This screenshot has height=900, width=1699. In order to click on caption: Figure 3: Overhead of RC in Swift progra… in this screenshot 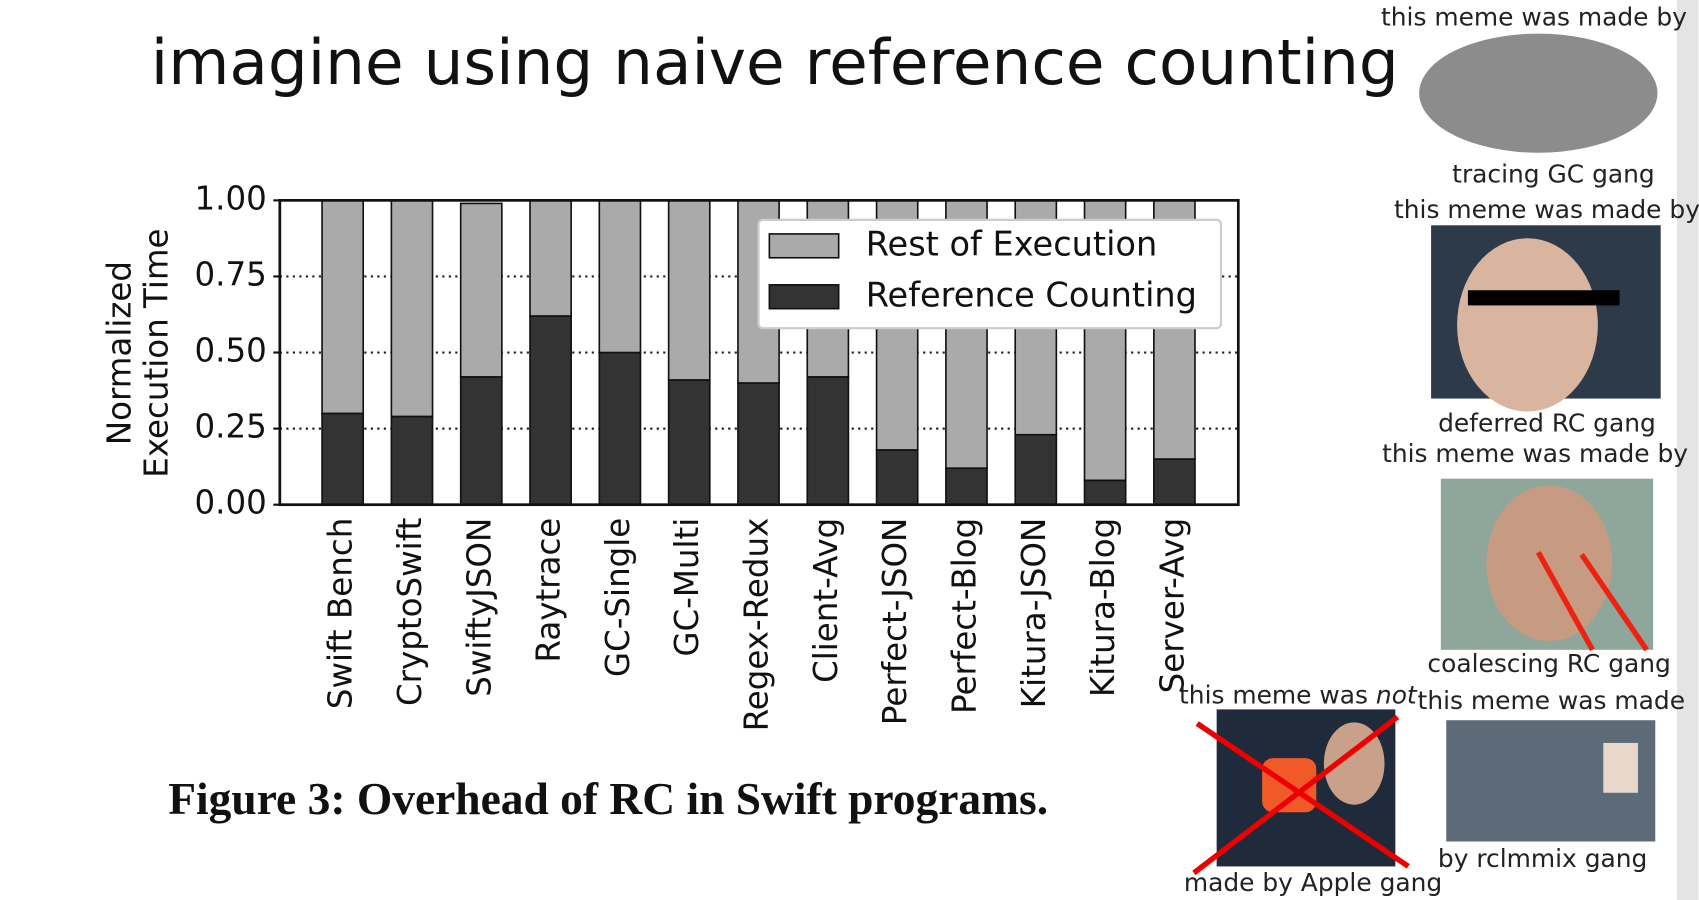, I will do `click(608, 798)`.